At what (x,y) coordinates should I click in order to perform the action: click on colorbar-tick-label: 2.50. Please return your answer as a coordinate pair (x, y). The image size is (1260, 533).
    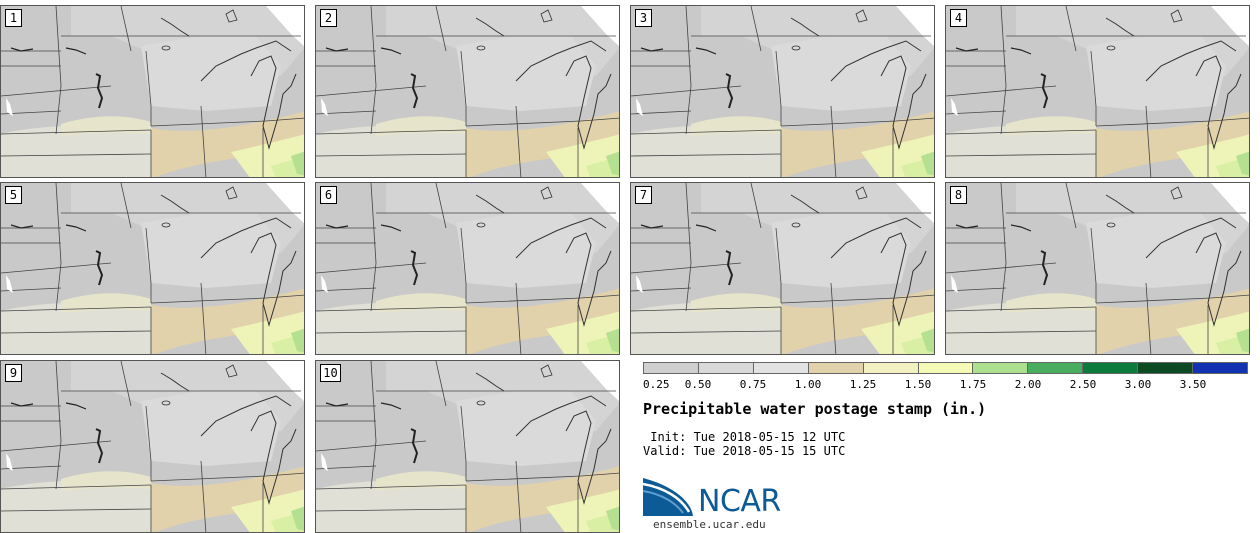
    Looking at the image, I should click on (1083, 384).